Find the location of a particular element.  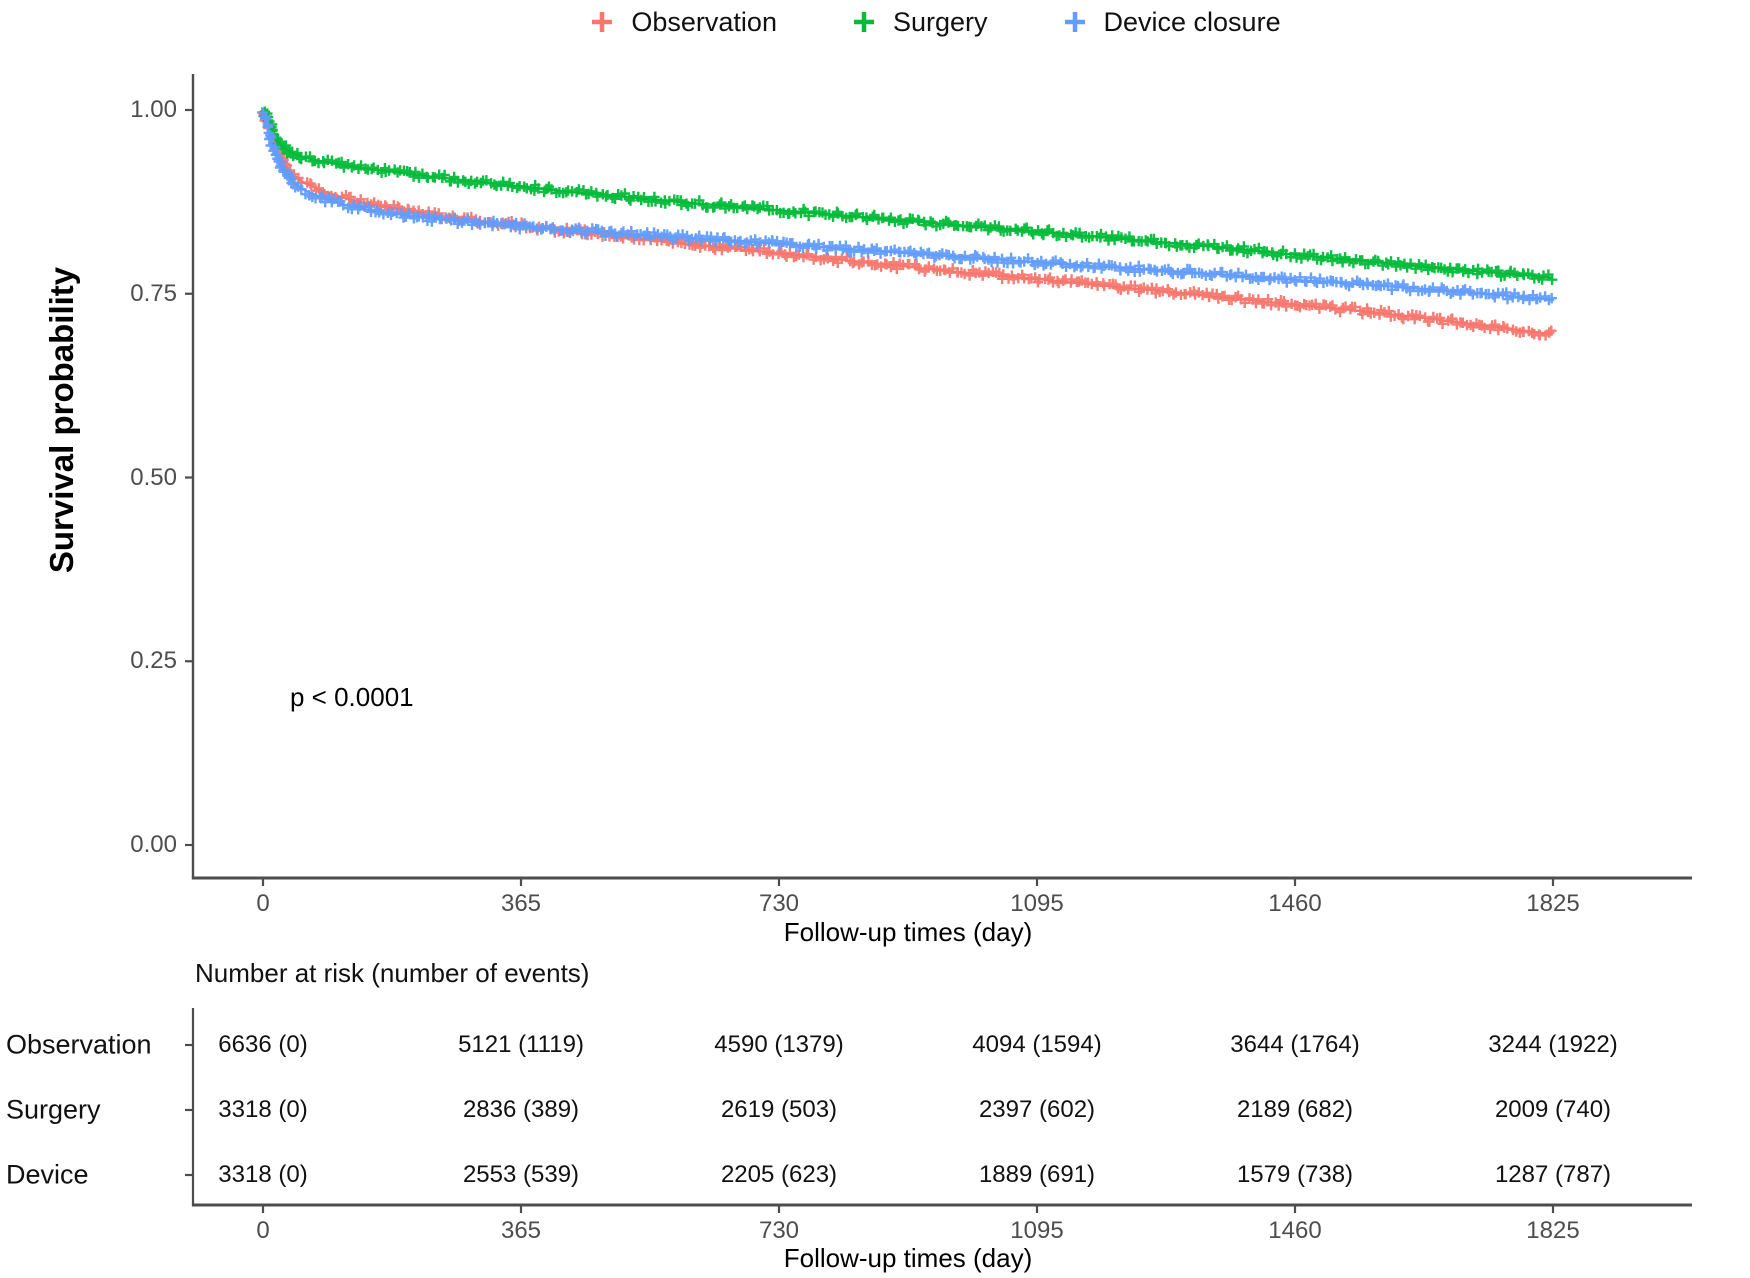

risk-cell-value: 3244 (1922) is located at coordinates (1553, 1044).